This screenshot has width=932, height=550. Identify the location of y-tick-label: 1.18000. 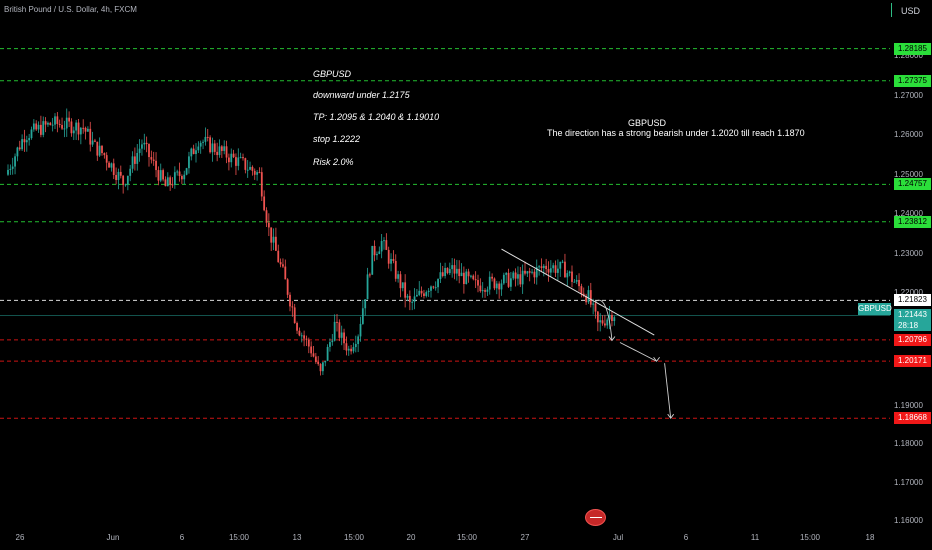
(908, 443).